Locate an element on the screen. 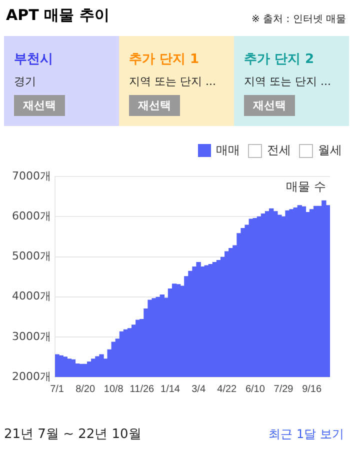 The width and height of the screenshot is (350, 450). y-tick-label: 3000개 is located at coordinates (31, 336).